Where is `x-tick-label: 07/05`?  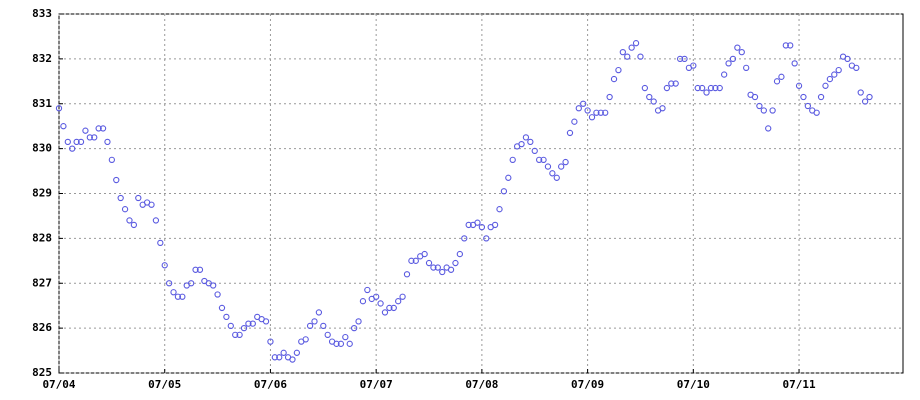
x-tick-label: 07/05 is located at coordinates (164, 384).